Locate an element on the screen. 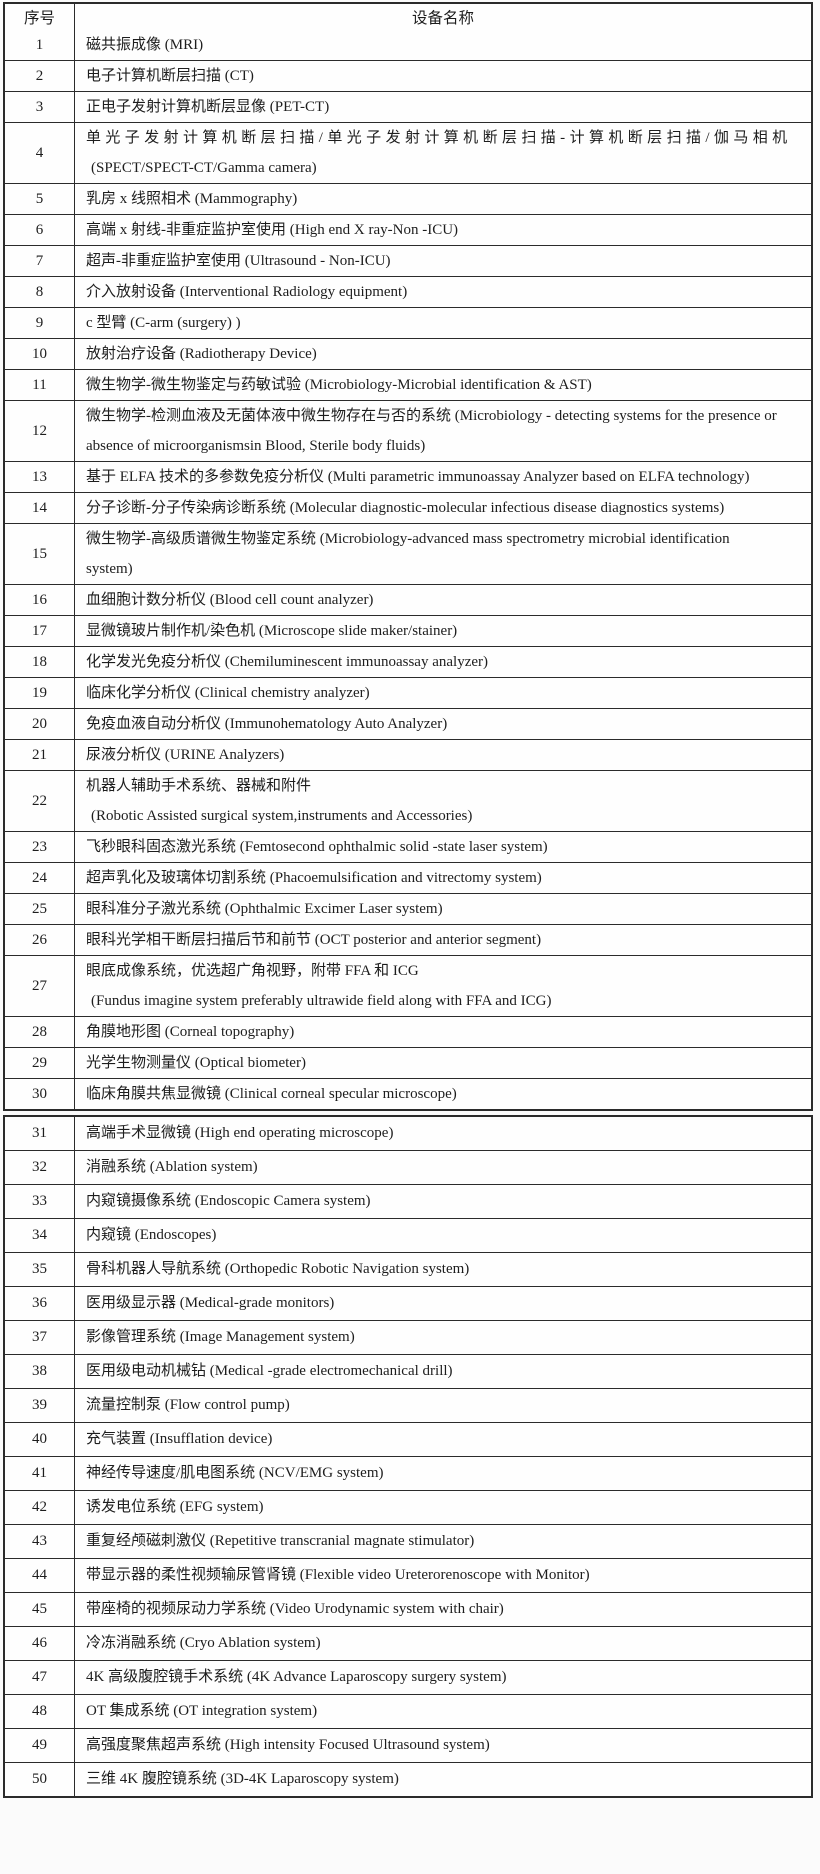  device-name-line: 临床化学分析仪 (Clinical chemistry analyzer) is located at coordinates (228, 693).